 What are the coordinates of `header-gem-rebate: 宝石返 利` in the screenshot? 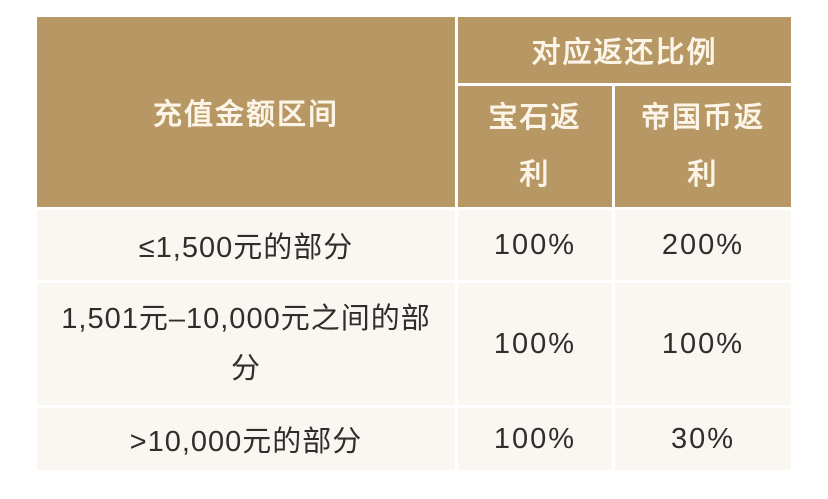 It's located at (535, 146).